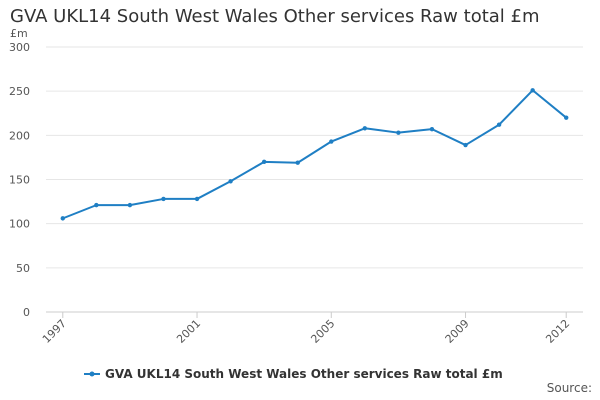 The width and height of the screenshot is (600, 400). I want to click on y-tick-label-250: 250, so click(19, 91).